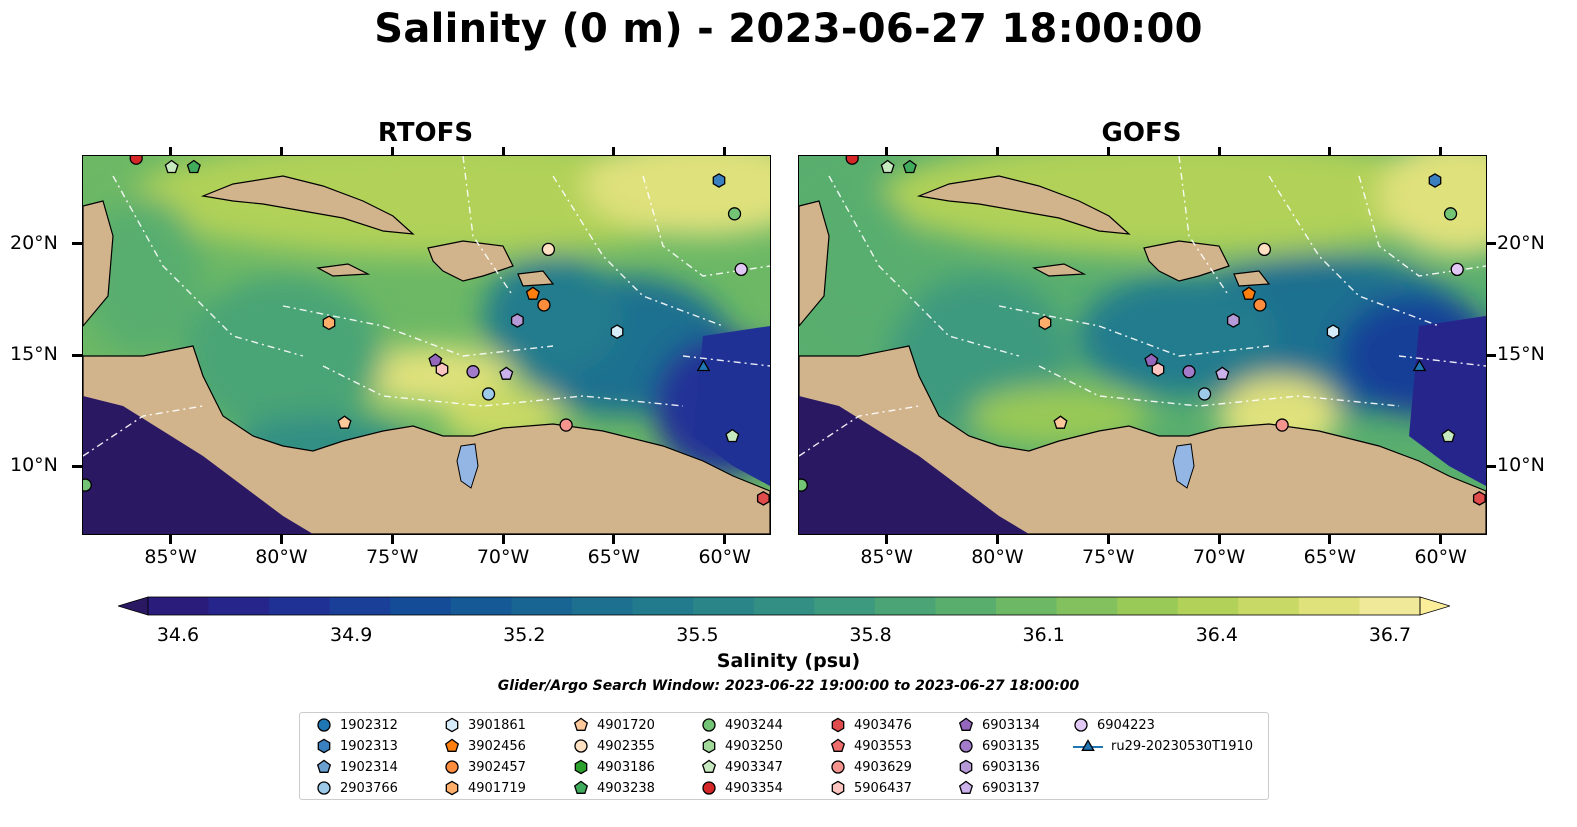 This screenshot has height=827, width=1577. I want to click on legend-entry: ru29-20230530T1910, so click(1163, 746).